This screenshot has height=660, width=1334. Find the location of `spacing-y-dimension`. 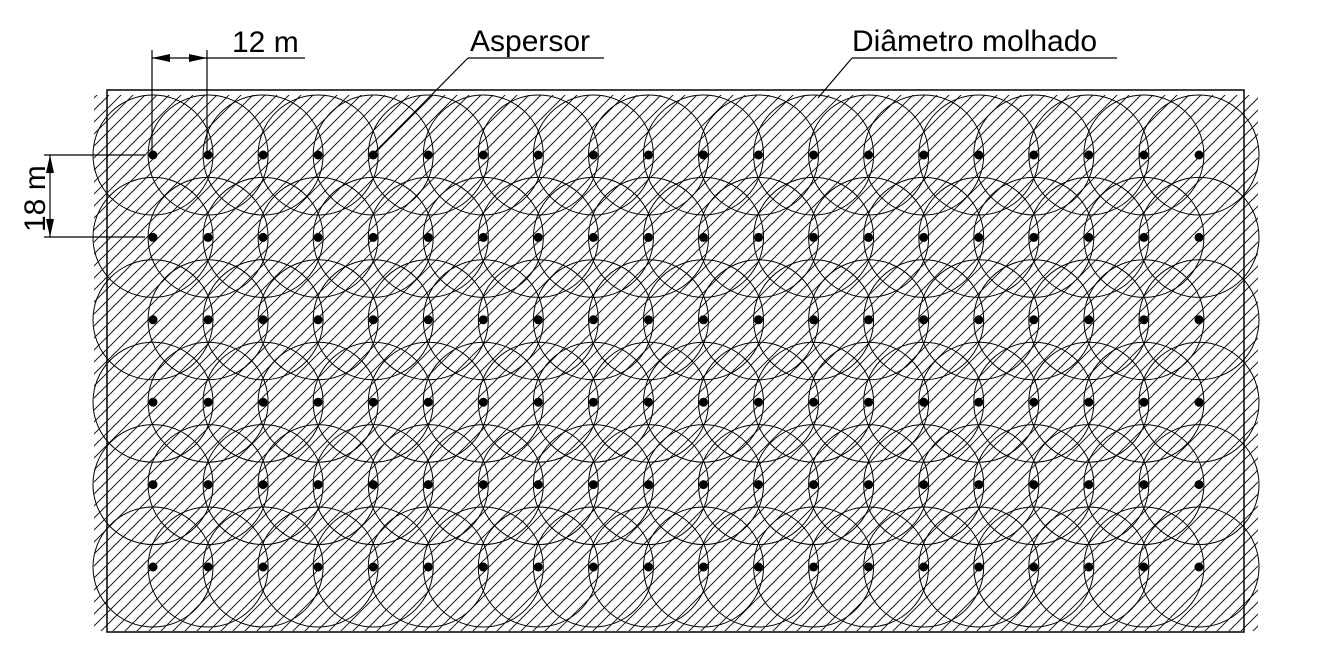

spacing-y-dimension is located at coordinates (94, 196).